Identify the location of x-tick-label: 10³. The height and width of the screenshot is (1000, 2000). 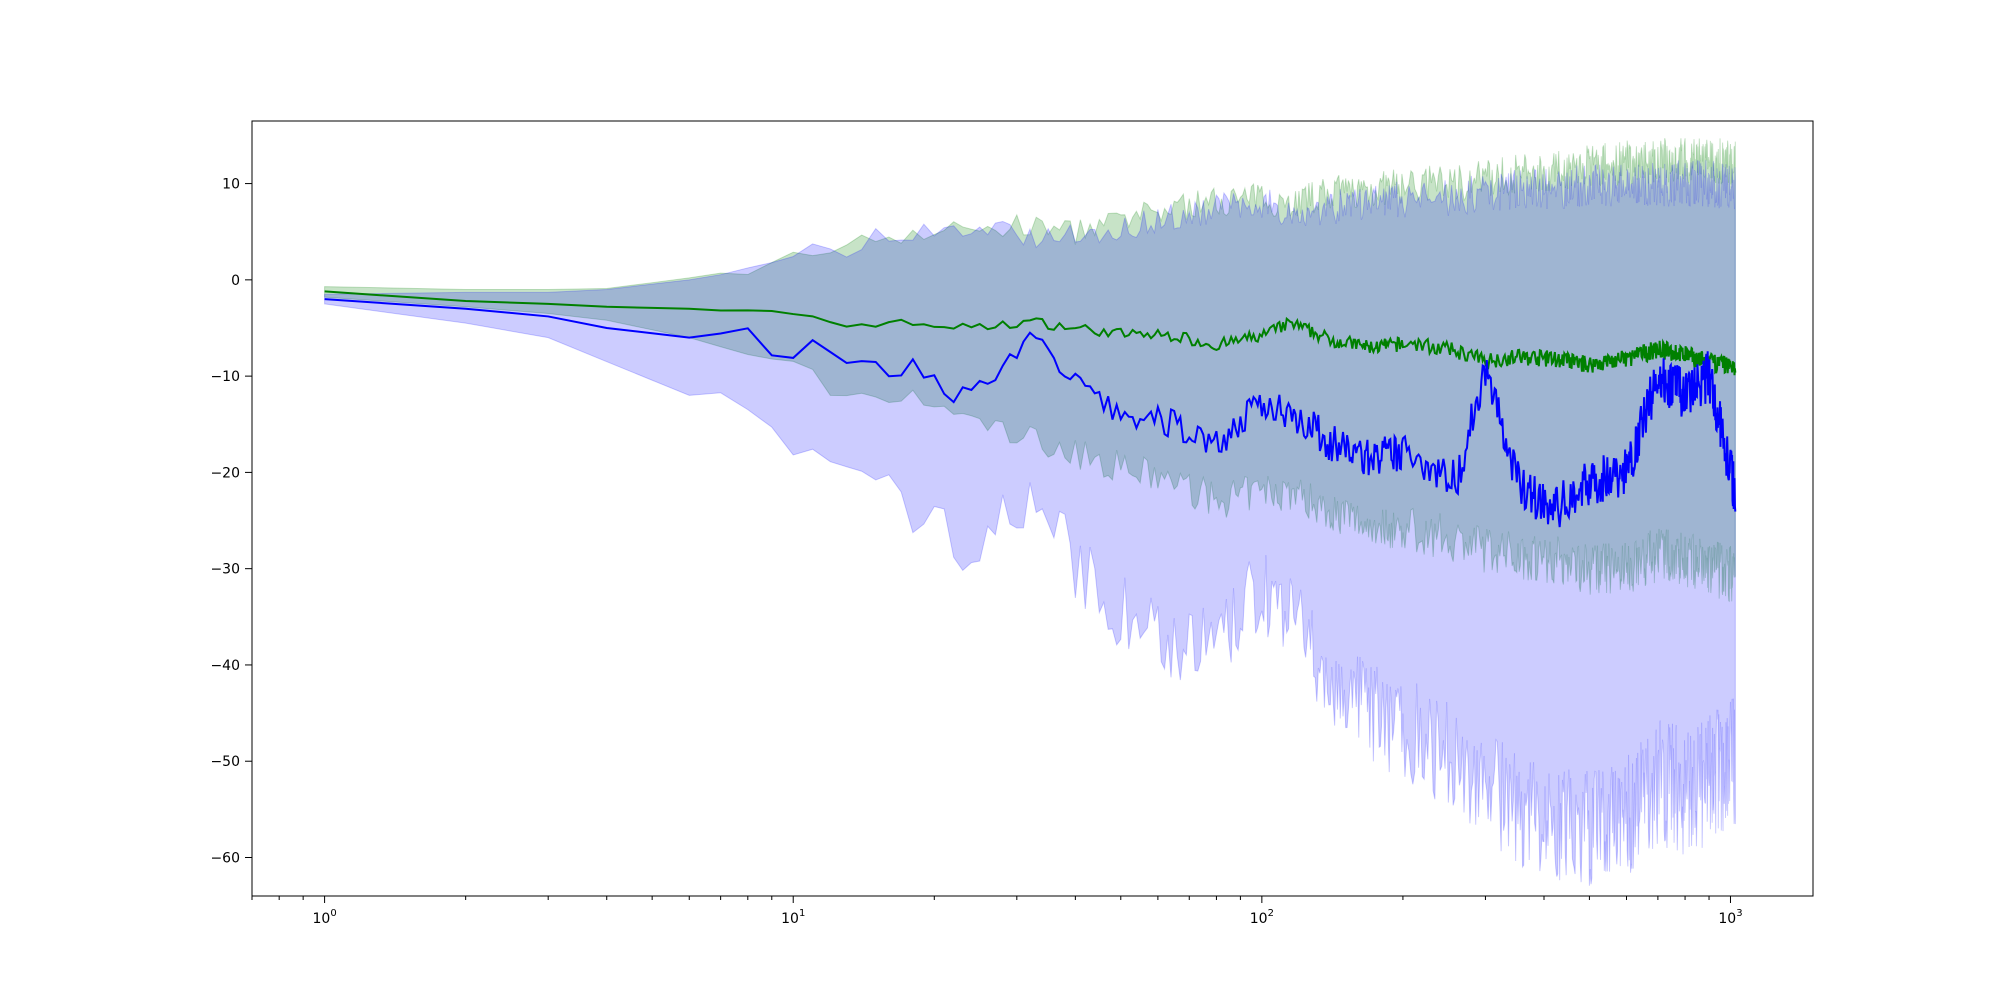
(1730, 917).